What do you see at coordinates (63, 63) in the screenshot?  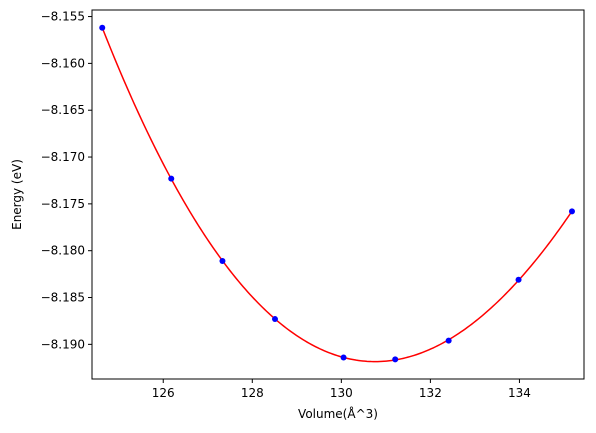 I see `y-tick-label: −8.160` at bounding box center [63, 63].